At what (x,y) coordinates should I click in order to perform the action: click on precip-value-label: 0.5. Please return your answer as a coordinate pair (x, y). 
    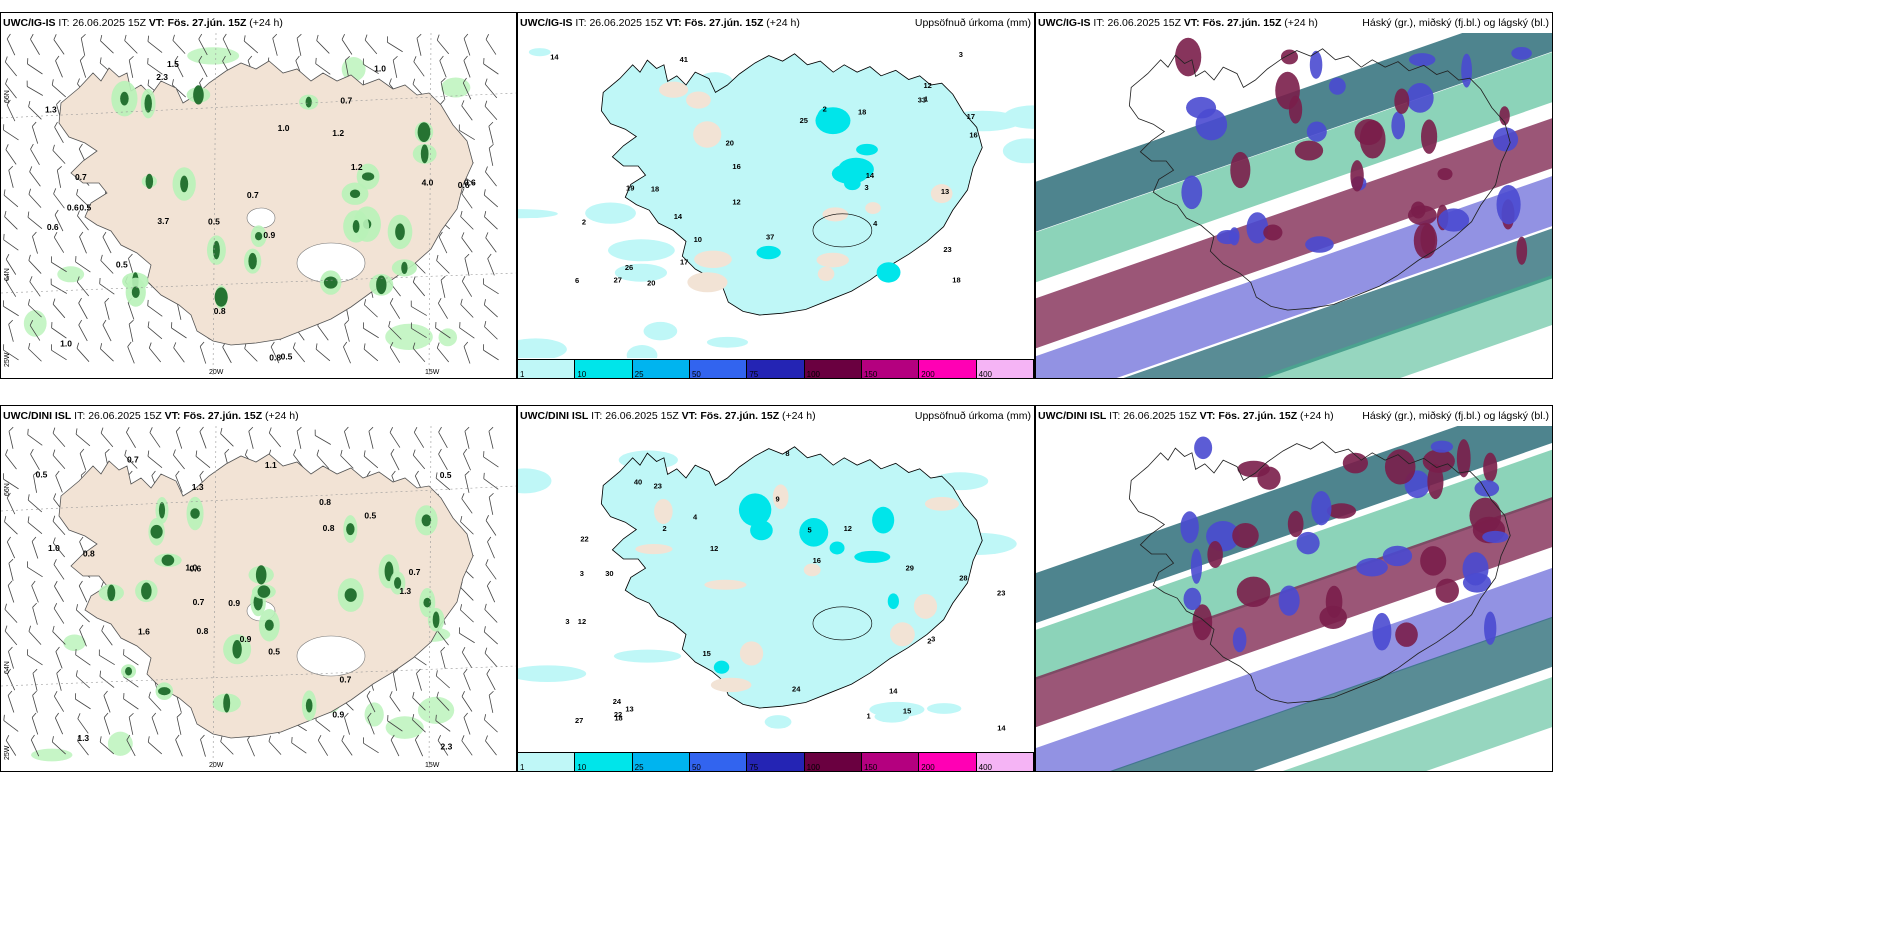
    Looking at the image, I should click on (85, 207).